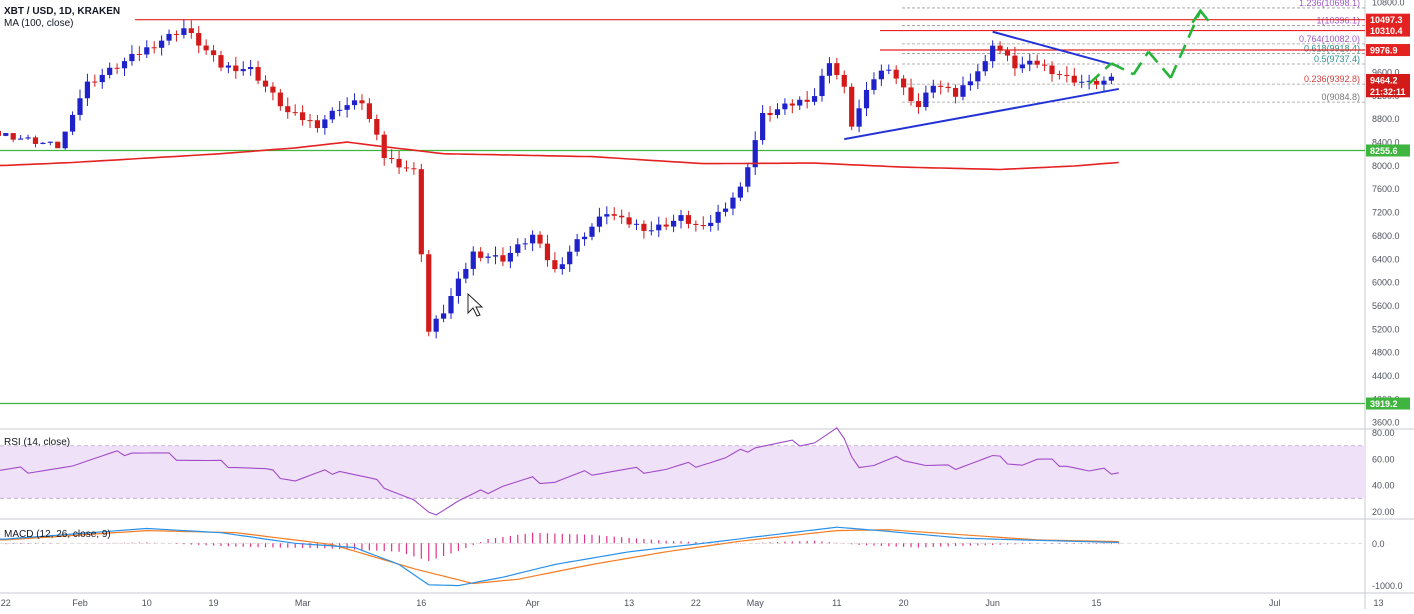 The width and height of the screenshot is (1414, 614). Describe the element at coordinates (629, 603) in the screenshot. I see `time-tick-label: 13` at that location.